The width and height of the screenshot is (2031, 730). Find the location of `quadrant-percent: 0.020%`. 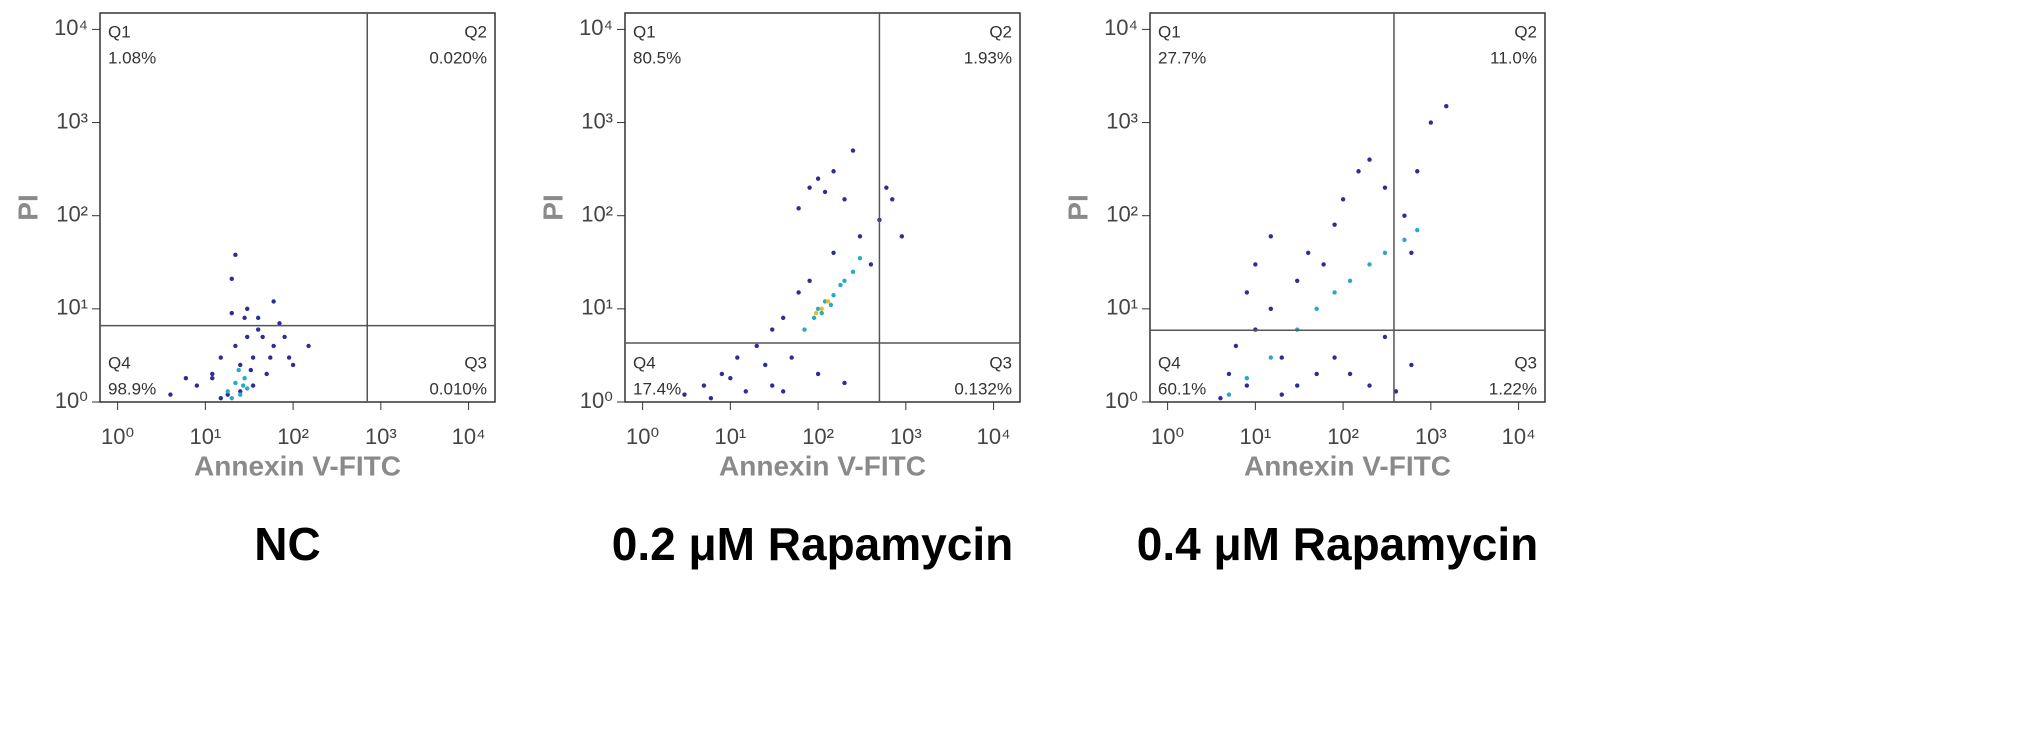

quadrant-percent: 0.020% is located at coordinates (458, 57).